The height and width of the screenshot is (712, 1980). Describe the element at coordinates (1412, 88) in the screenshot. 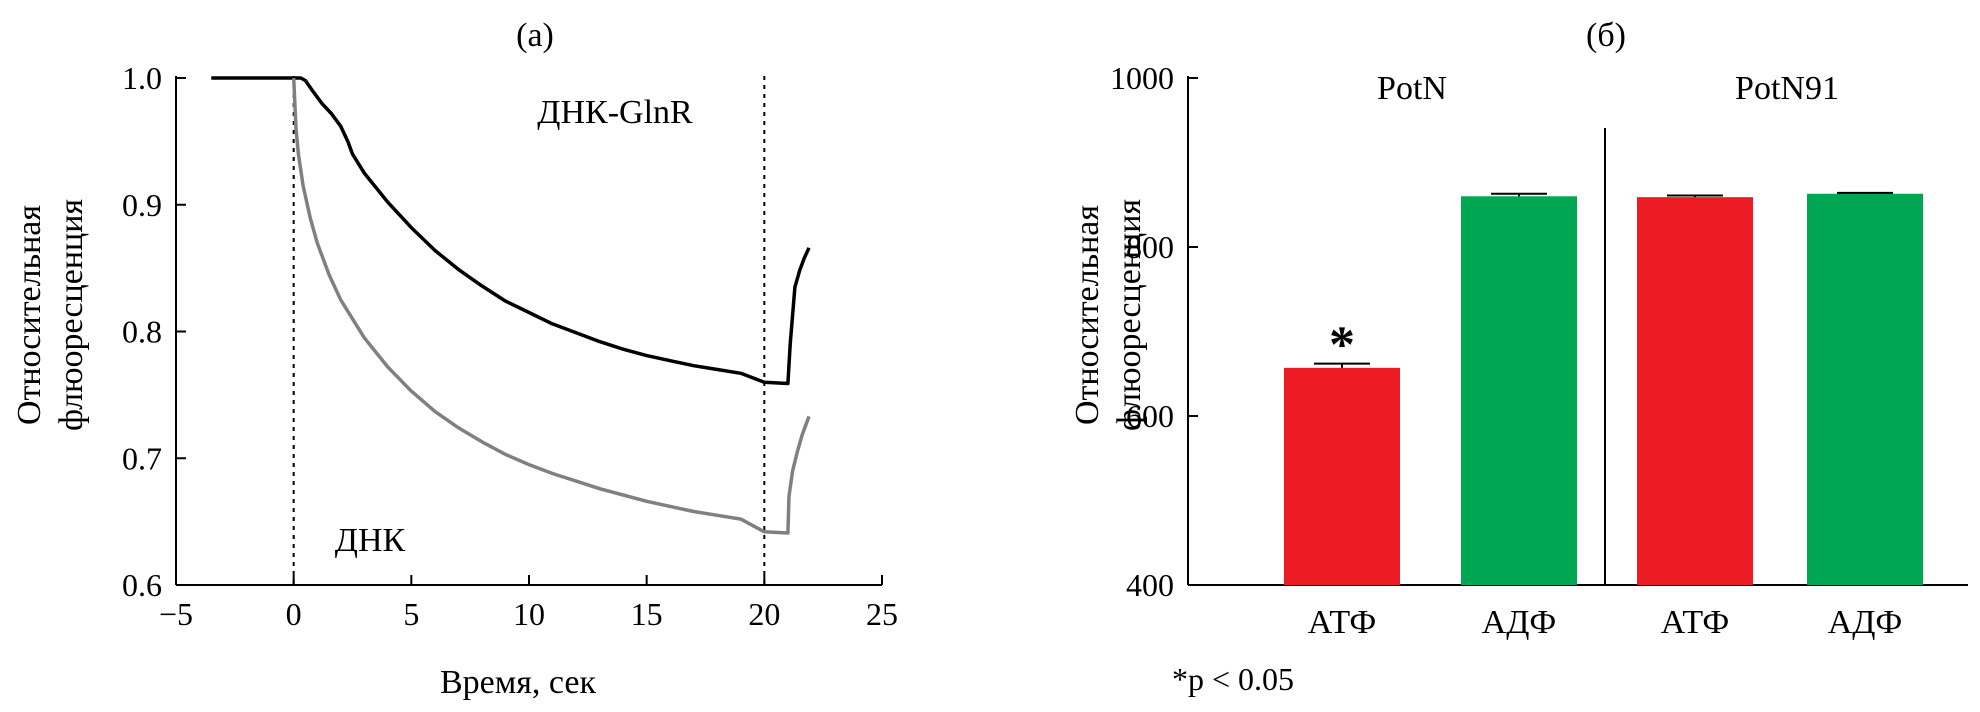

I see `group-label-potn: PotN` at that location.